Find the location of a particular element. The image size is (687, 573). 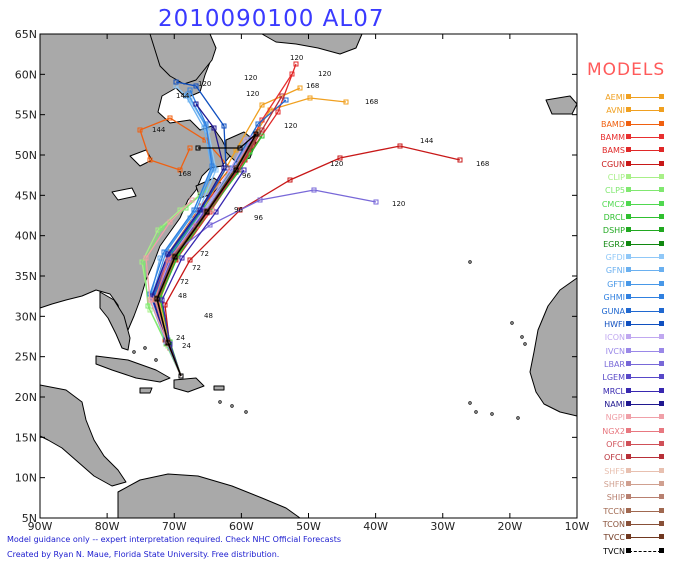

legend-item-clip: CLIP is located at coordinates (635, 177).